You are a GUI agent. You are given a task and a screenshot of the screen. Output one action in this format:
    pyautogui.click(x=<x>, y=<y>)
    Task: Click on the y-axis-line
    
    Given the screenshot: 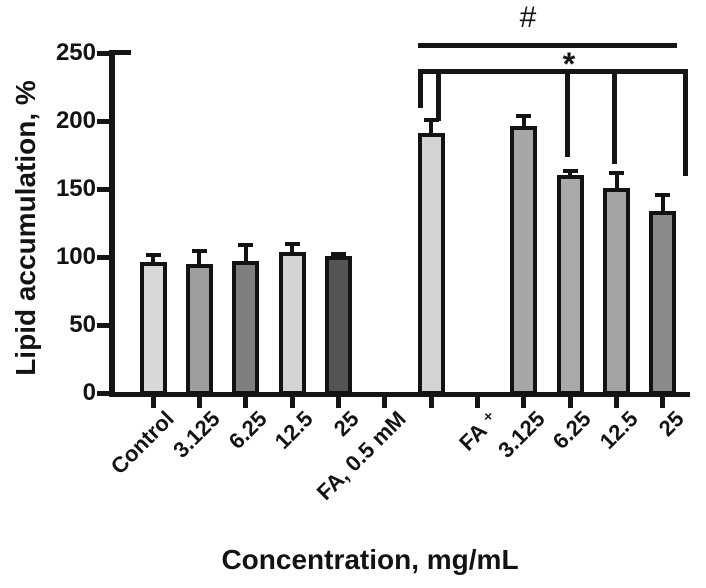 What is the action you would take?
    pyautogui.click(x=112, y=223)
    